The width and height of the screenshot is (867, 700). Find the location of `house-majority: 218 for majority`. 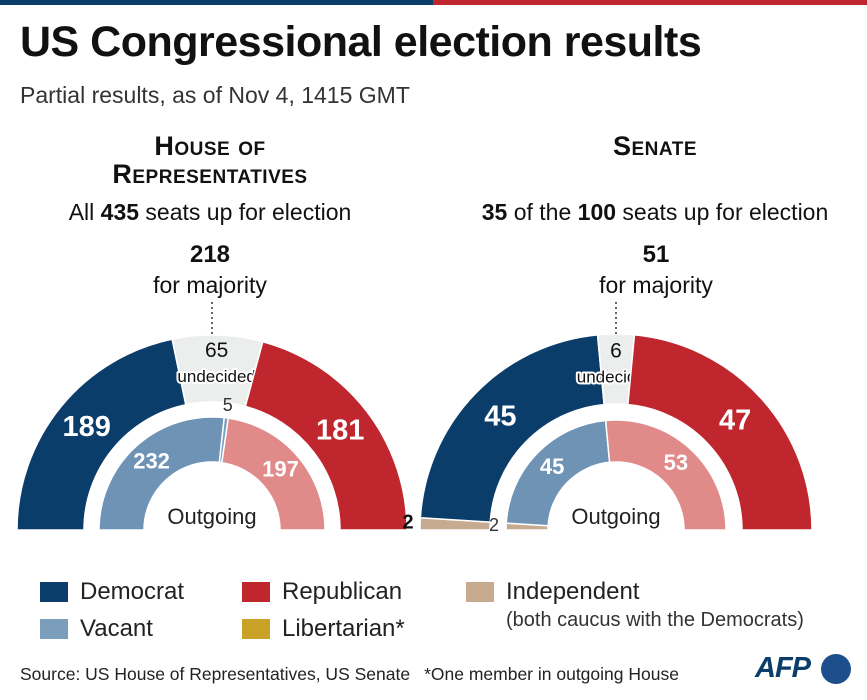

house-majority: 218 for majority is located at coordinates (210, 270).